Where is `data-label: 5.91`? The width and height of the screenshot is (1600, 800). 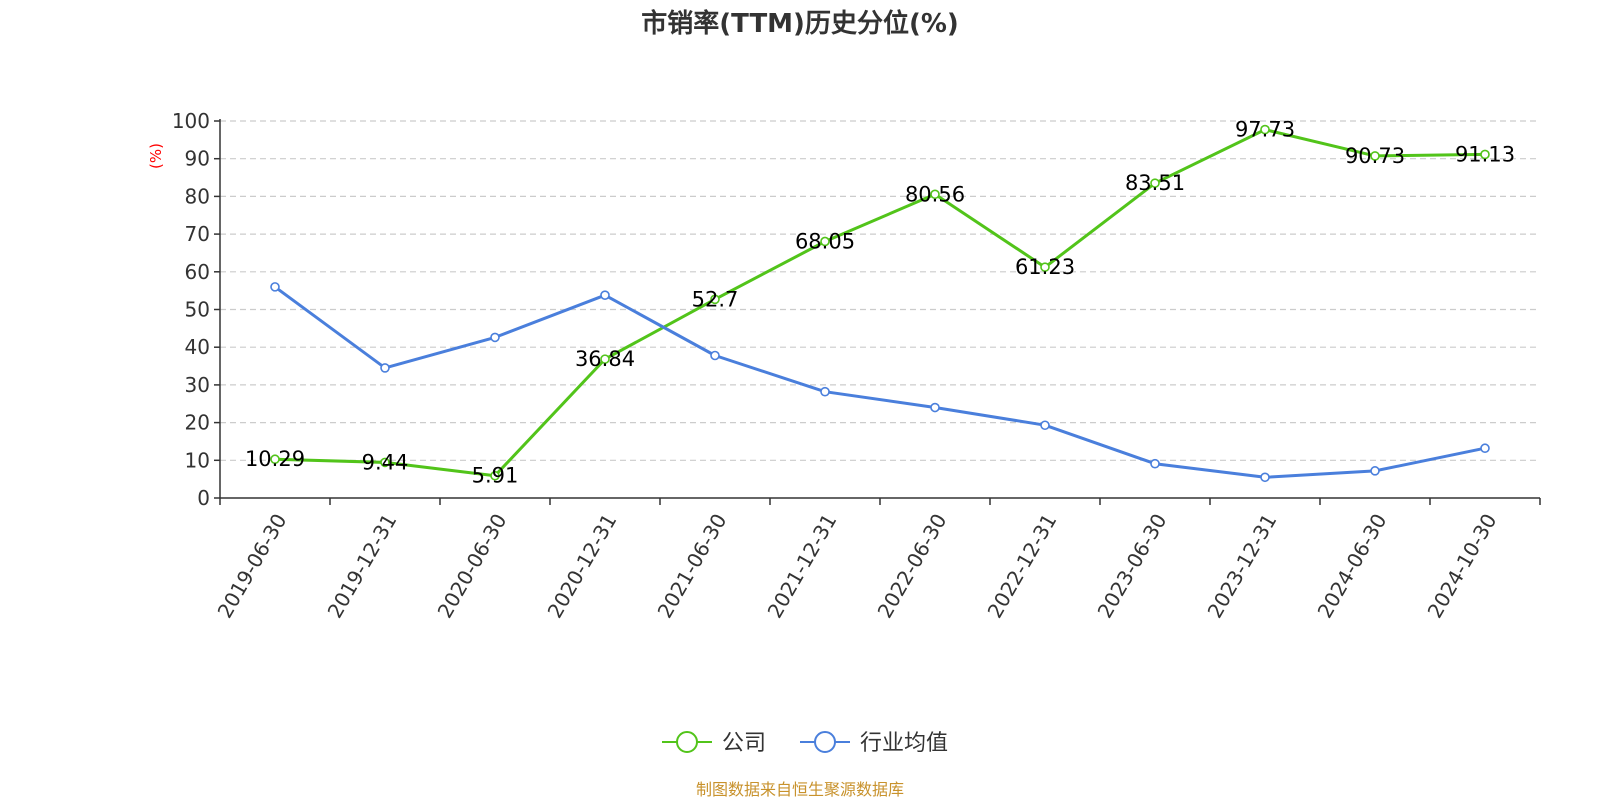 data-label: 5.91 is located at coordinates (495, 476).